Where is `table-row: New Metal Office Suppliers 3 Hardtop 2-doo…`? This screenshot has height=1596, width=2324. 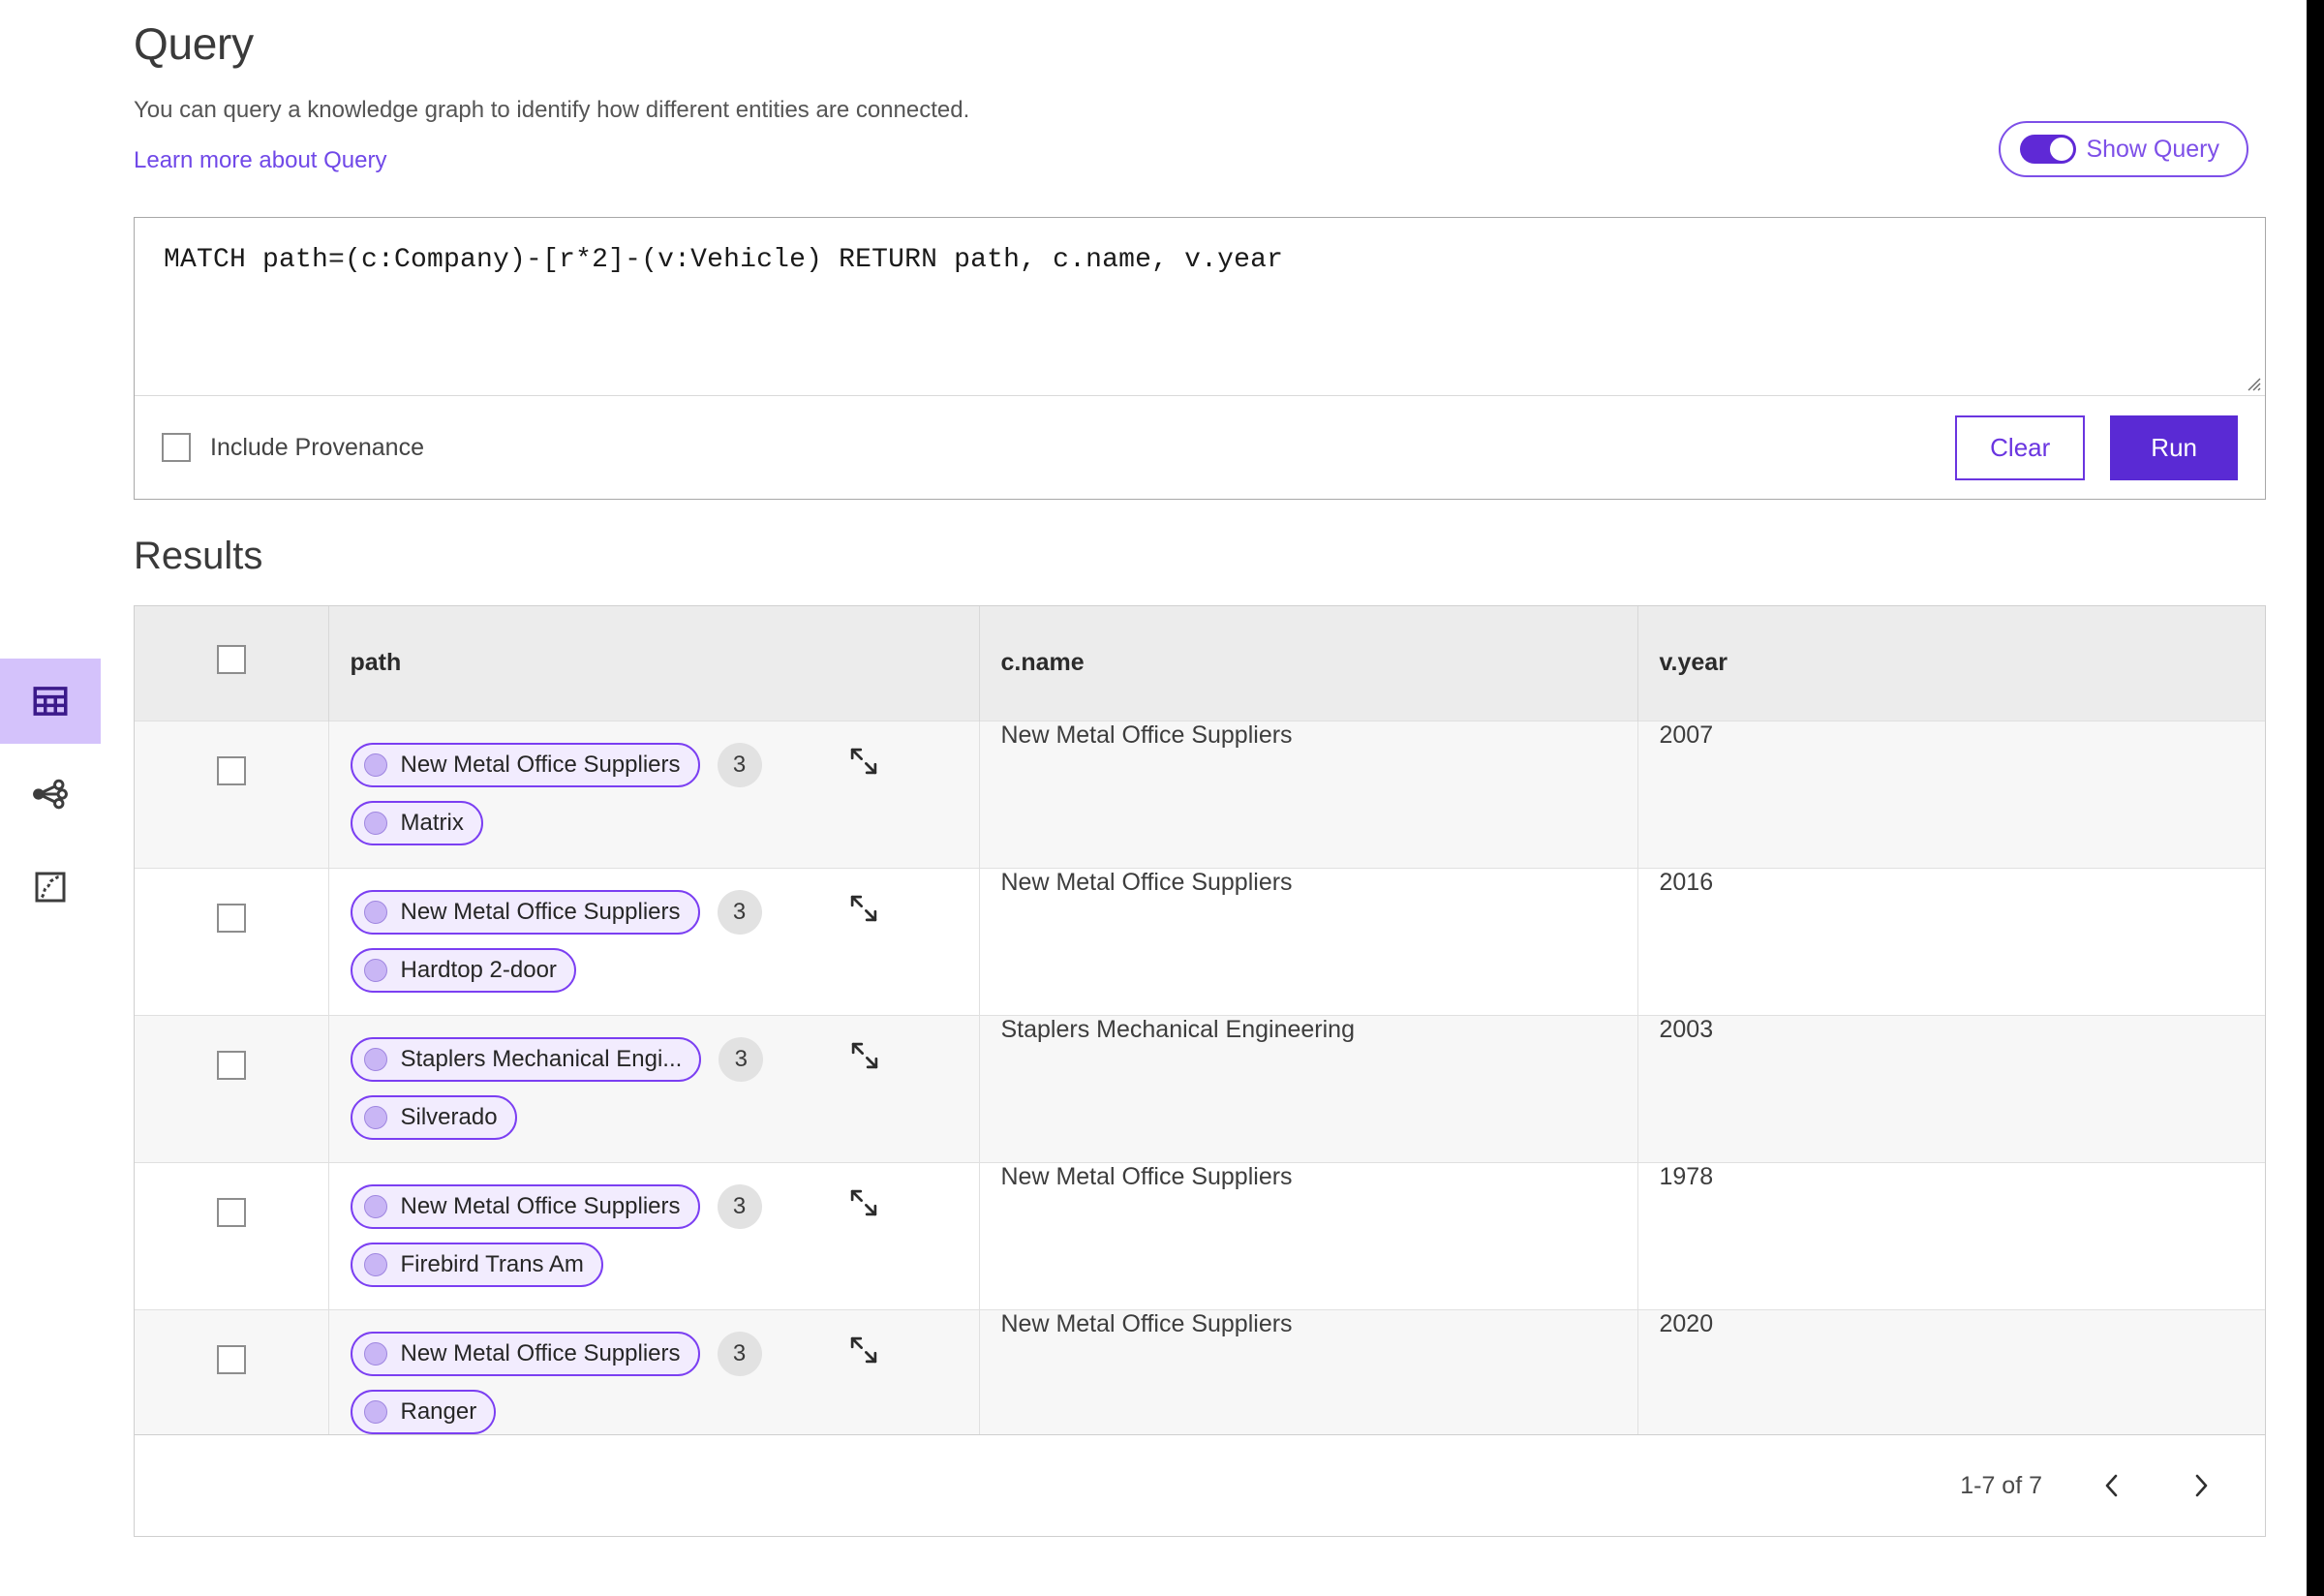
table-row: New Metal Office Suppliers 3 Hardtop 2-doo… is located at coordinates (1200, 941).